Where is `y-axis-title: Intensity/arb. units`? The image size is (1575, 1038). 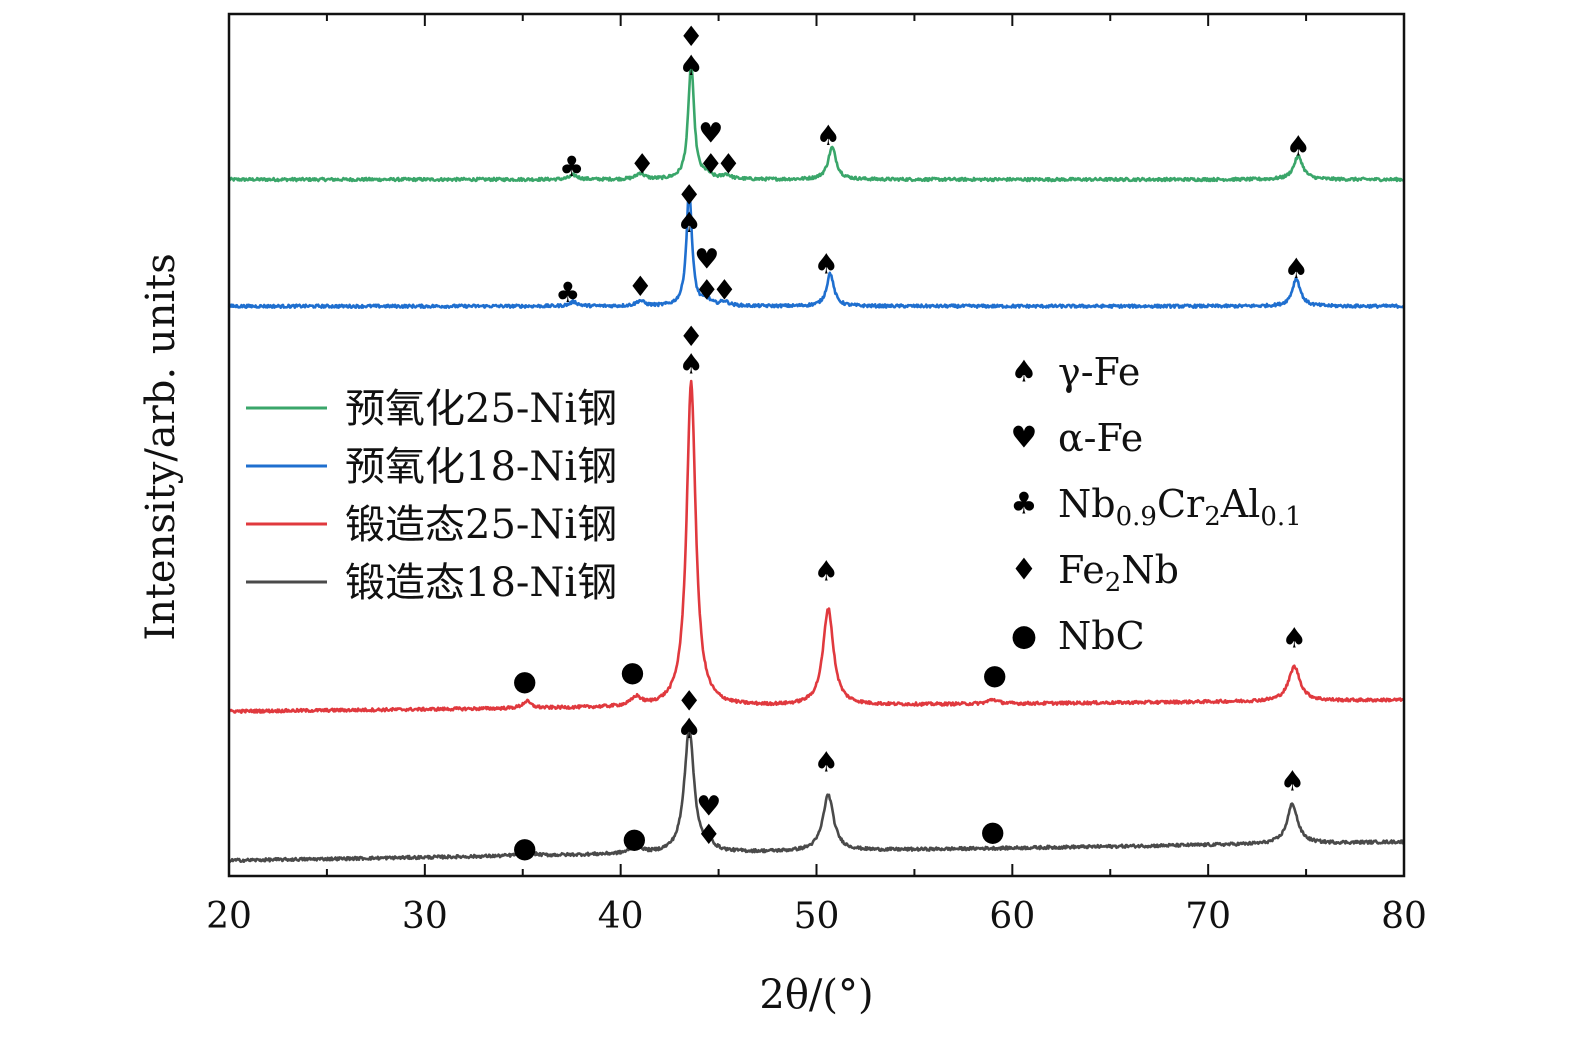
y-axis-title: Intensity/arb. units is located at coordinates (161, 446).